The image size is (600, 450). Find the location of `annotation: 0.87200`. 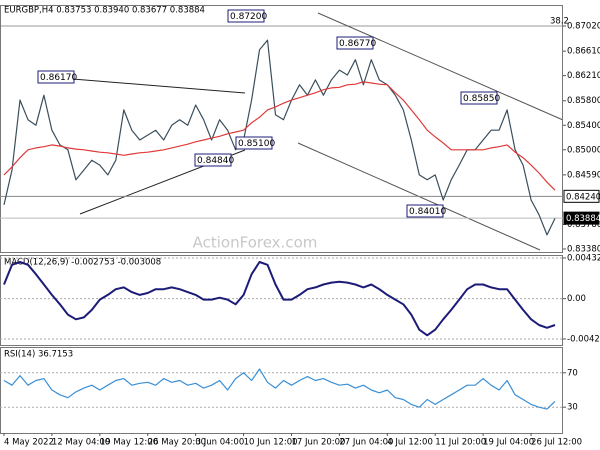

annotation: 0.87200 is located at coordinates (248, 17).